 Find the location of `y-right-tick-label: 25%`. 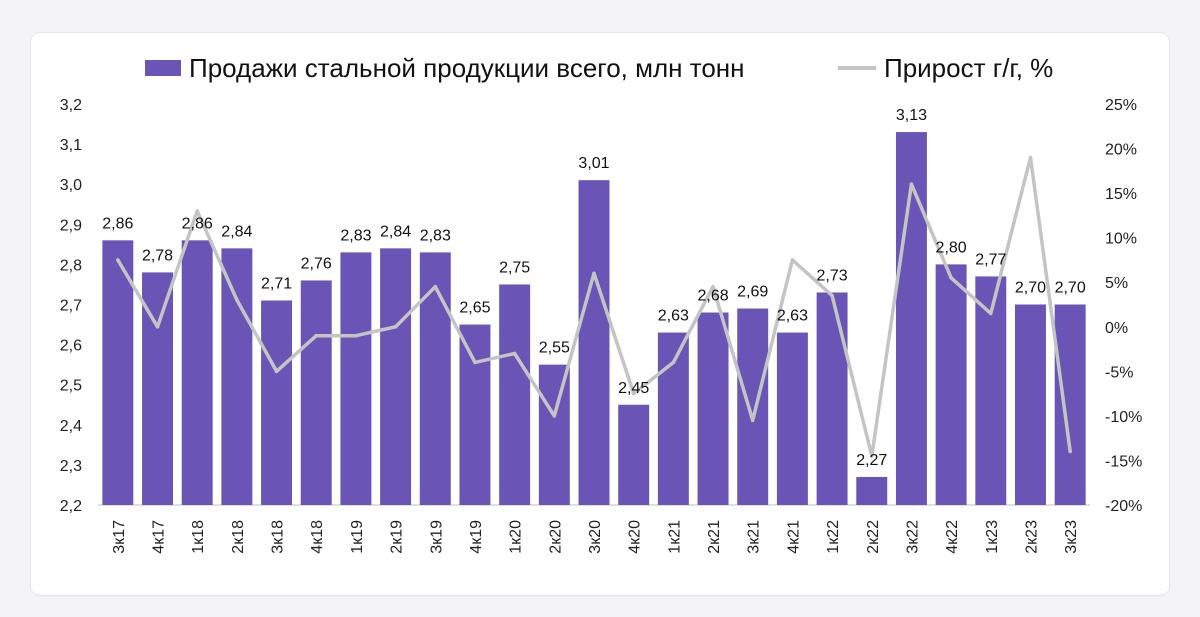

y-right-tick-label: 25% is located at coordinates (1121, 105).